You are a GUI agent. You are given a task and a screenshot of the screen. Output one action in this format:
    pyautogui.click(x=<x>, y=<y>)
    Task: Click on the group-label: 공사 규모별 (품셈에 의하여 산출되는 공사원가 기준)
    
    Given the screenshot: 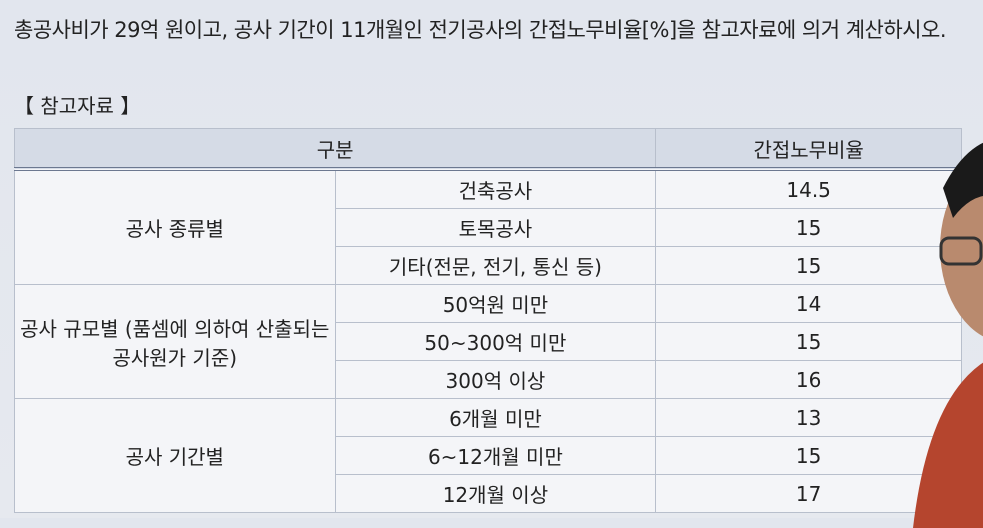 What is the action you would take?
    pyautogui.click(x=175, y=341)
    